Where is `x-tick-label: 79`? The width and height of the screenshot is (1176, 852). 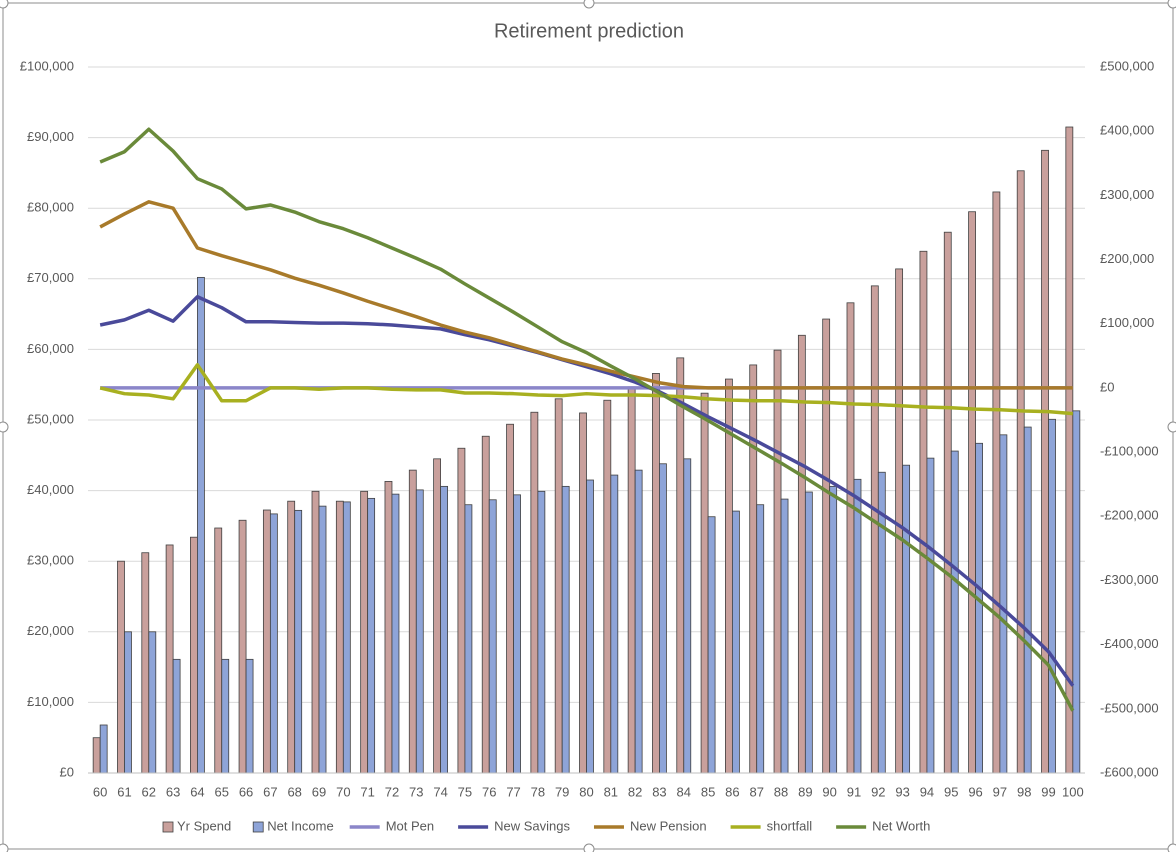
x-tick-label: 79 is located at coordinates (562, 791).